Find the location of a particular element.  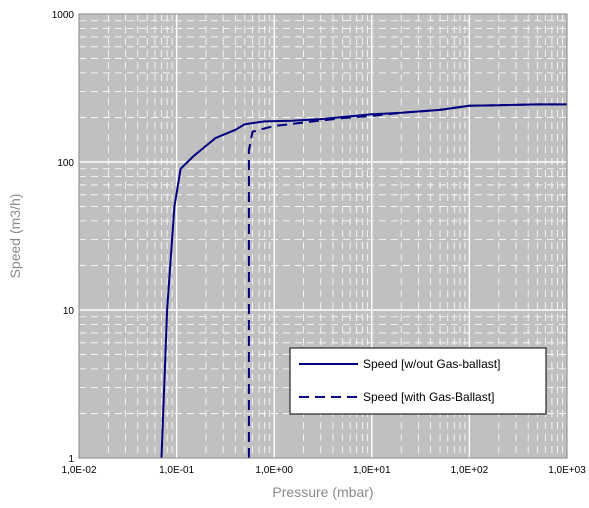

x-tick-label: 1,0E+01 is located at coordinates (372, 470).